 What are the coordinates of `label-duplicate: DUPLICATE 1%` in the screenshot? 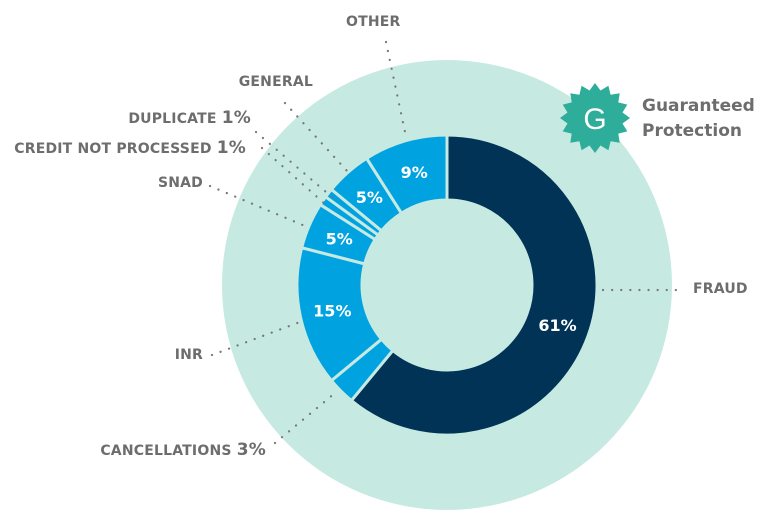 It's located at (189, 118).